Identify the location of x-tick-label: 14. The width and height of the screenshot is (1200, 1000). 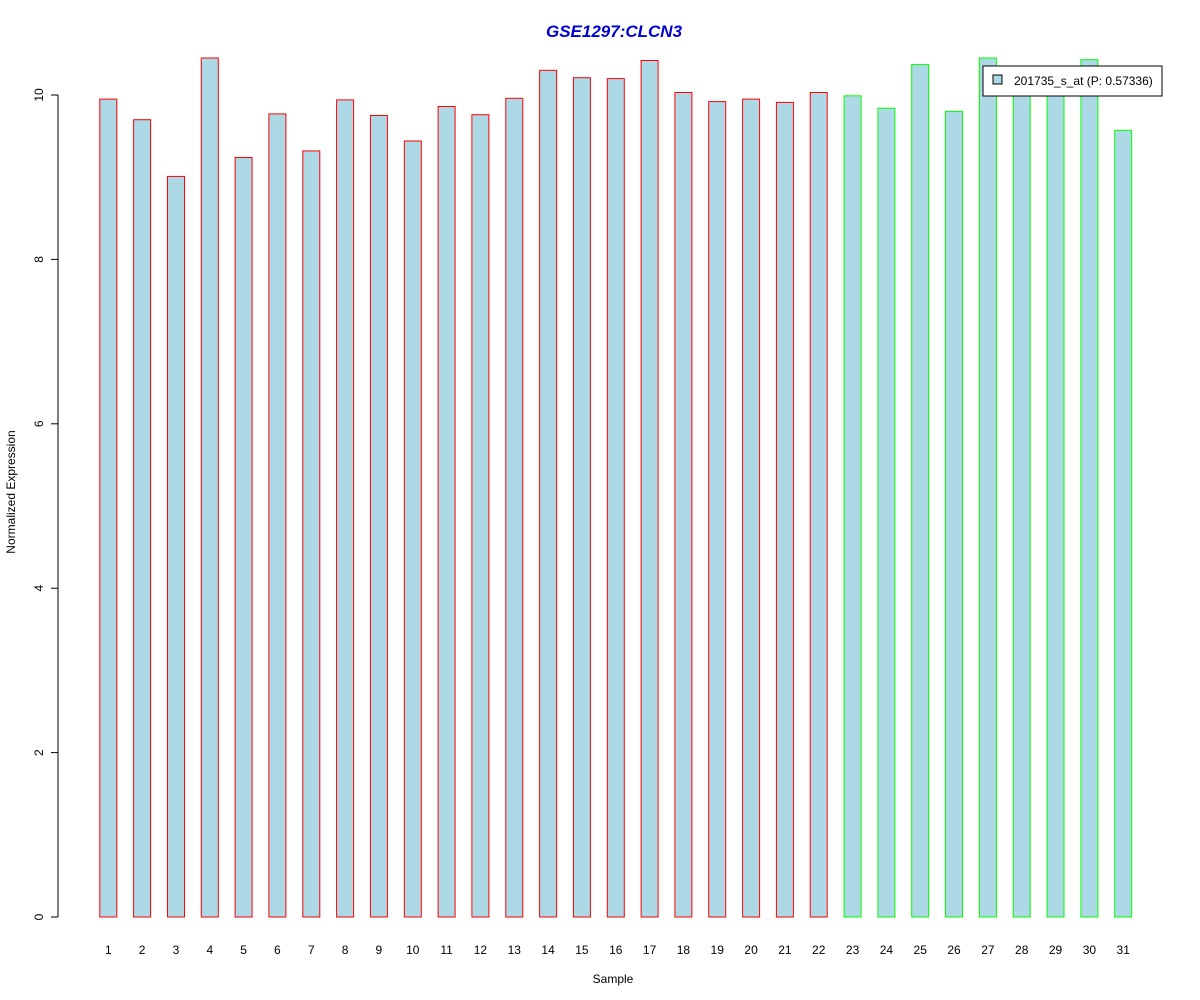
(548, 950).